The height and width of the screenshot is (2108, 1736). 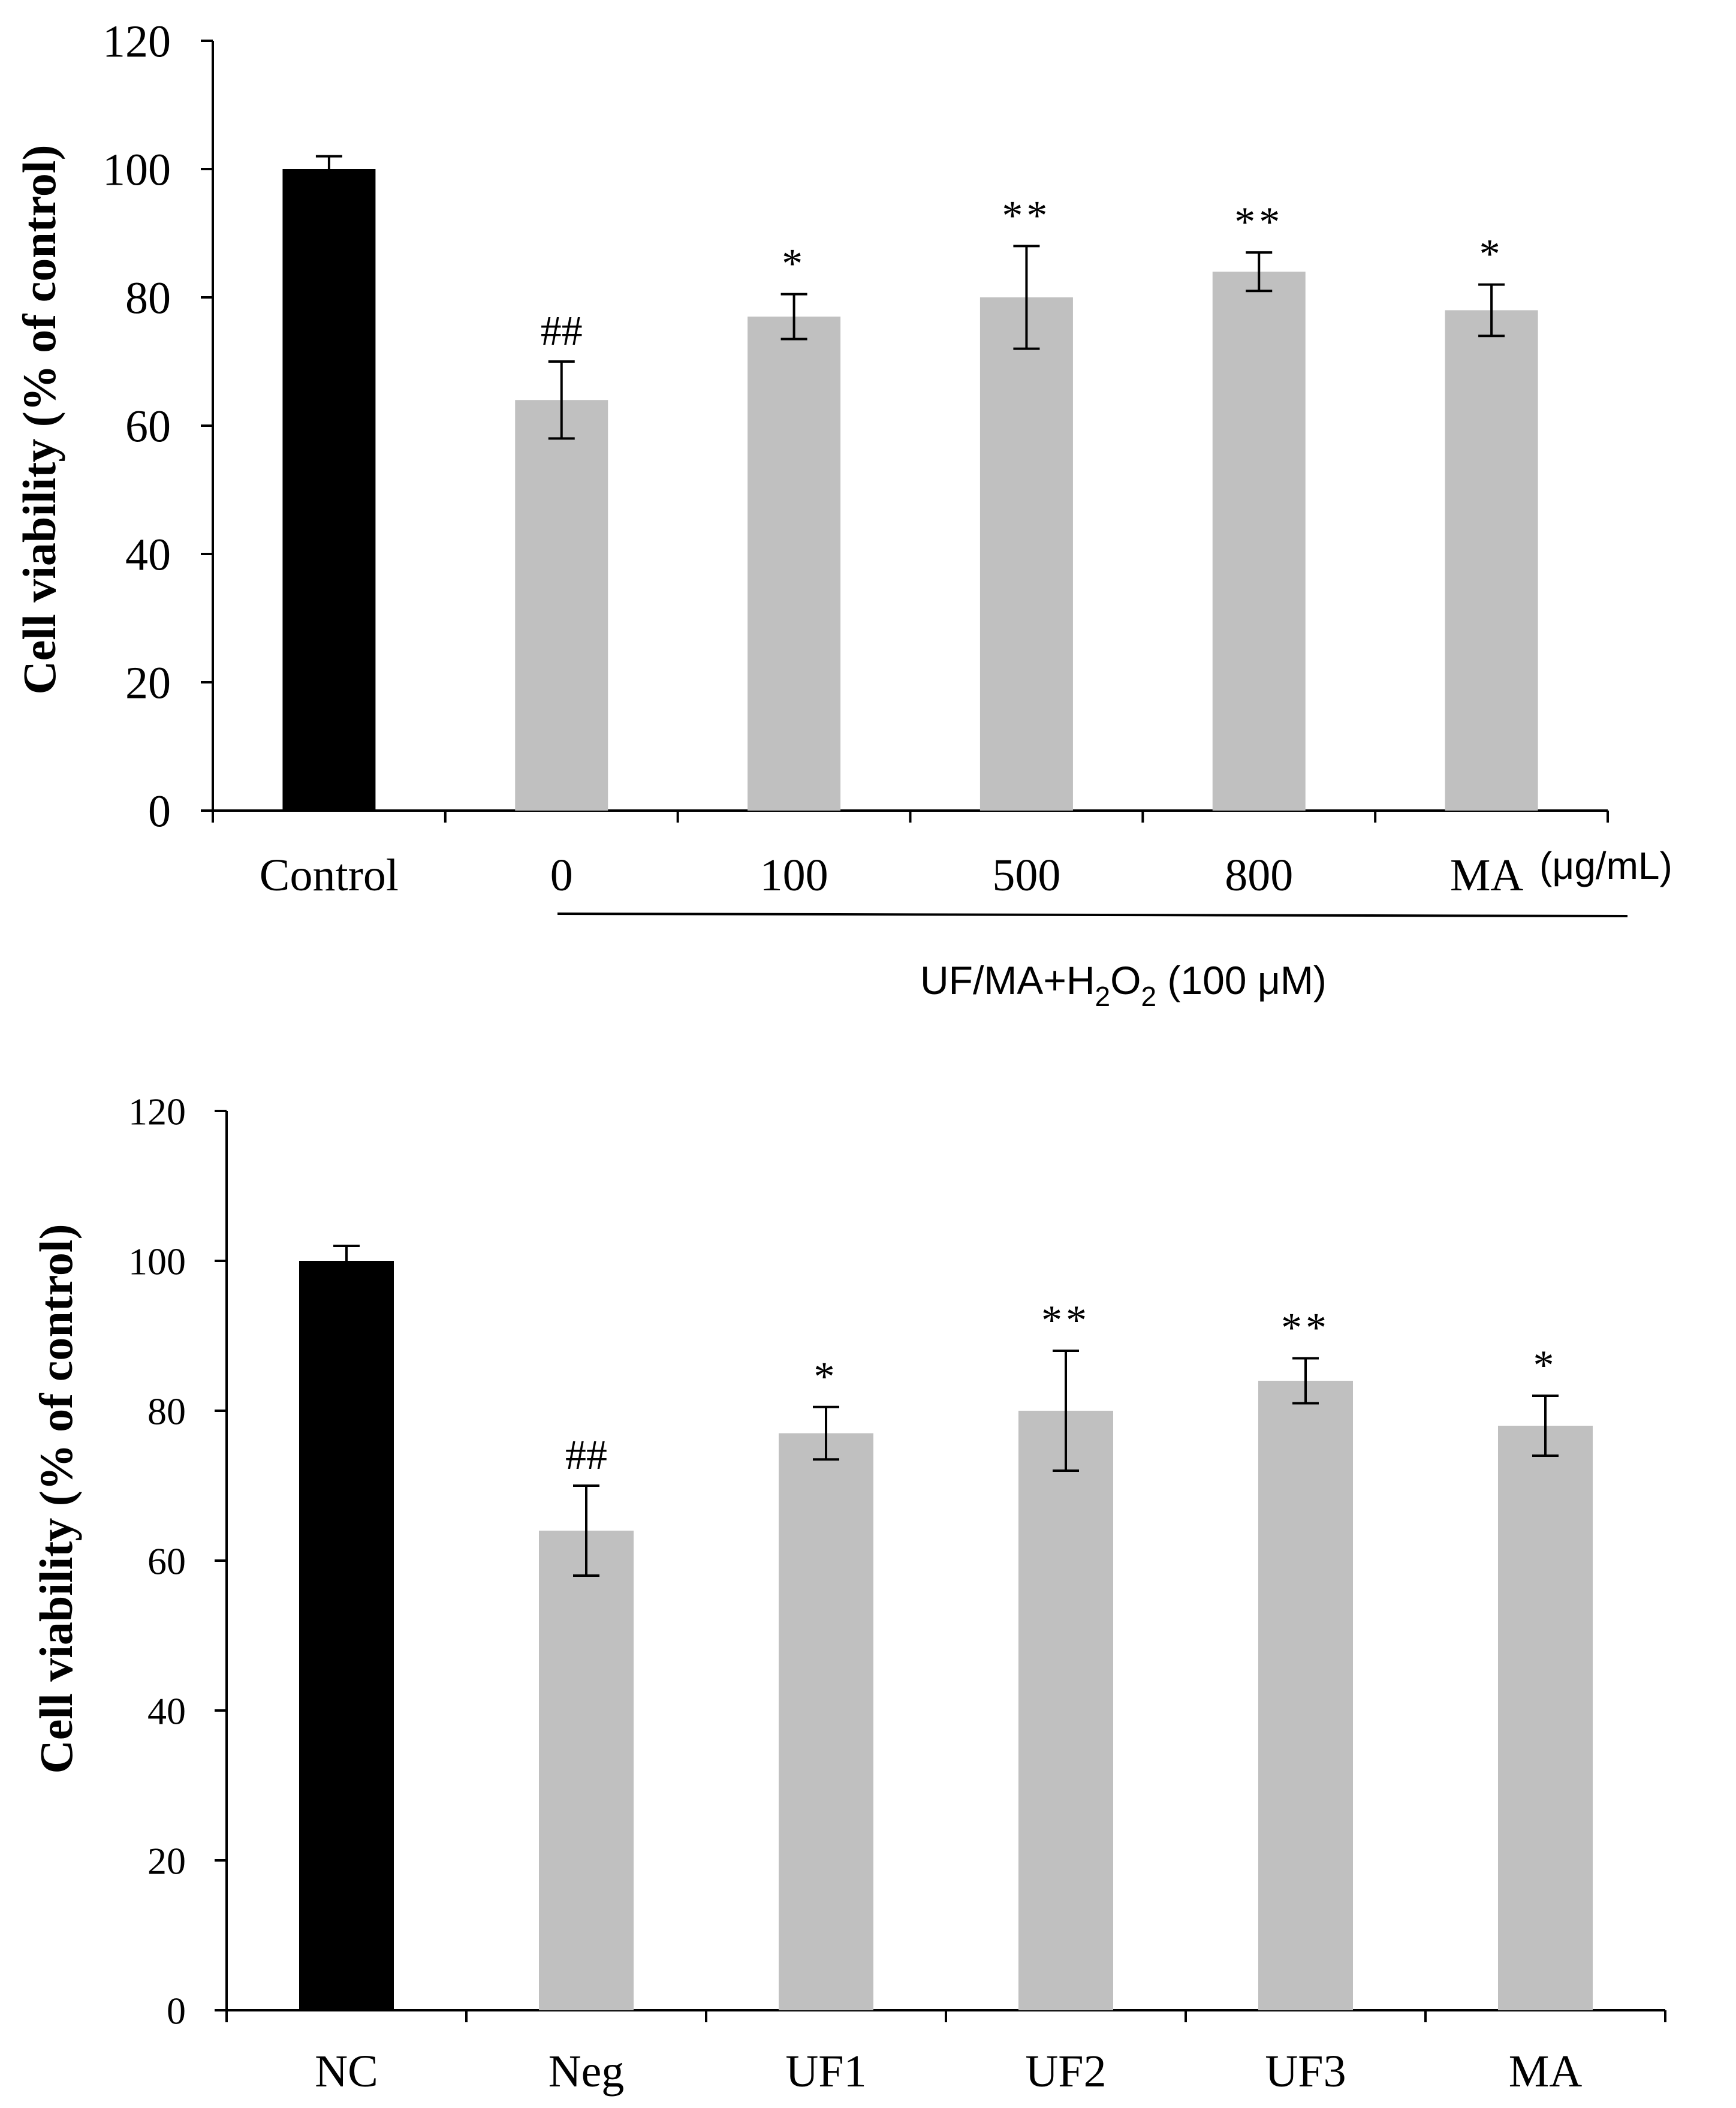 What do you see at coordinates (329, 875) in the screenshot?
I see `x-tick-label: Control` at bounding box center [329, 875].